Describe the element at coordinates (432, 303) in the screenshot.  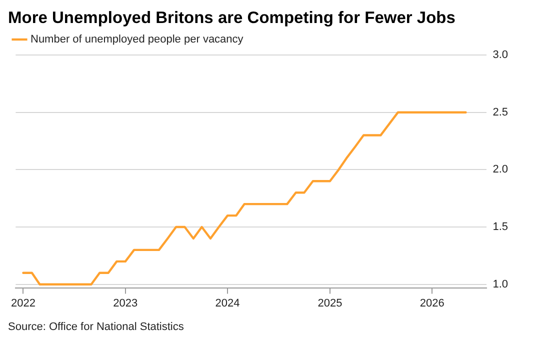
I see `x-tick-label: 2026` at that location.